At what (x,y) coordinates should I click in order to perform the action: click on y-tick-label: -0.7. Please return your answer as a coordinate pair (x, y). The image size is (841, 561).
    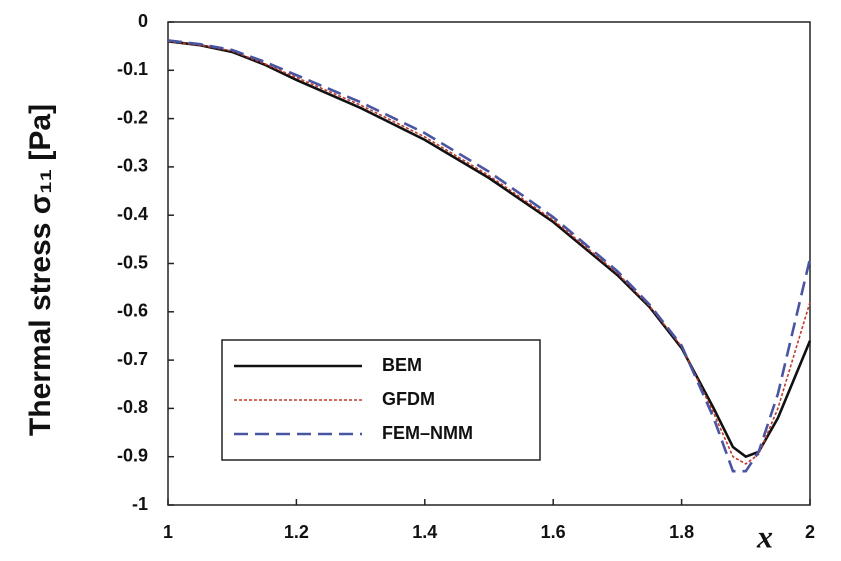
    Looking at the image, I should click on (132, 359).